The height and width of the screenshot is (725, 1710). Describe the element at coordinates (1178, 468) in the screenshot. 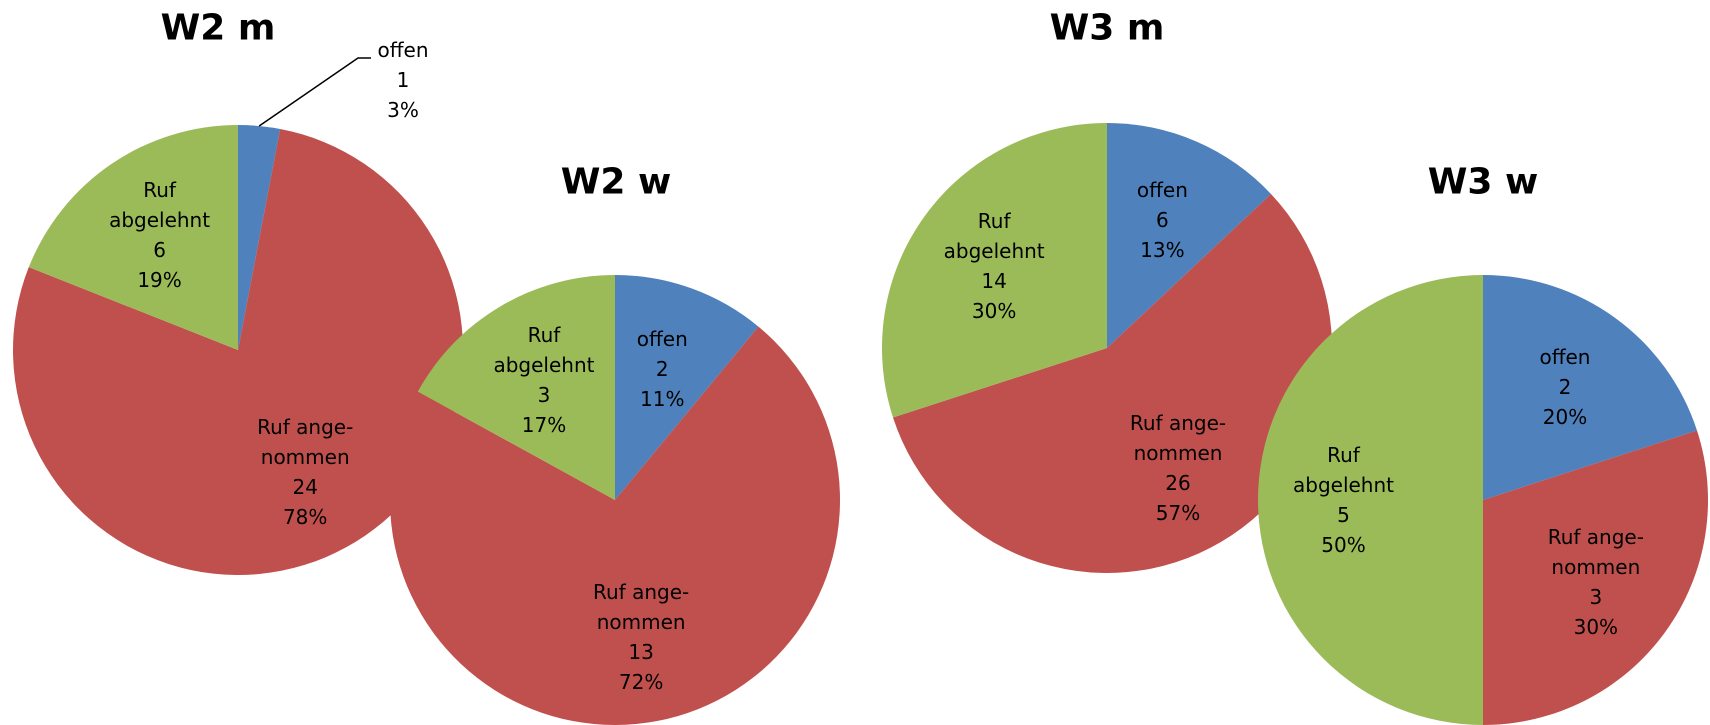

I see `slice-label: Ruf ange- nommen 26 57` at that location.